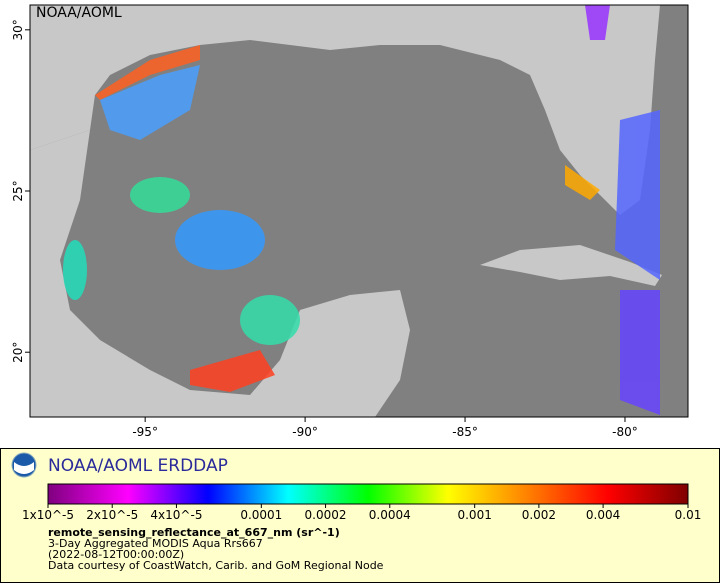 This screenshot has width=720, height=587. Describe the element at coordinates (18, 190) in the screenshot. I see `y-tick-label: 25°` at that location.